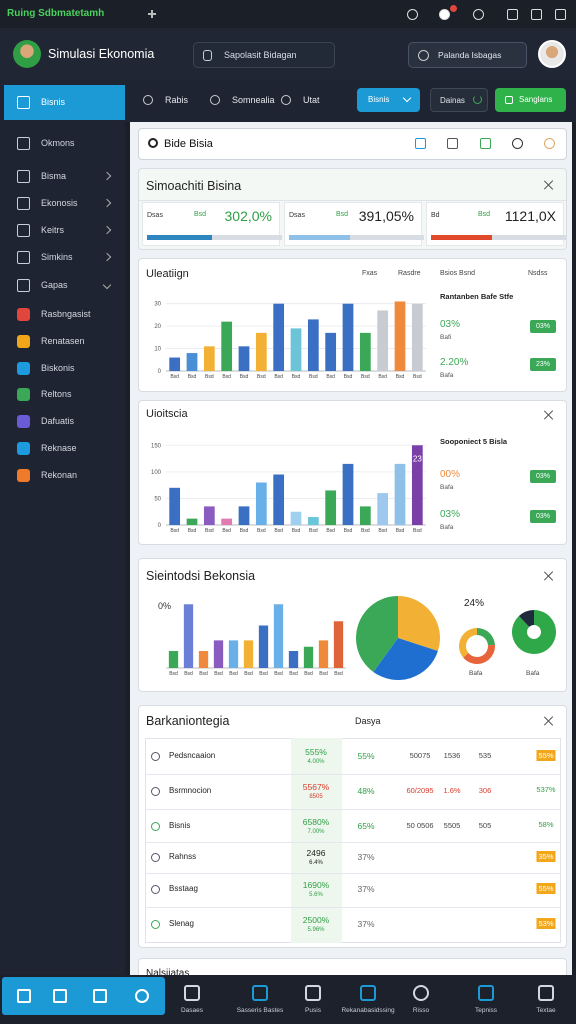  What do you see at coordinates (54, 285) in the screenshot?
I see `sidebar-item: Gapas` at bounding box center [54, 285].